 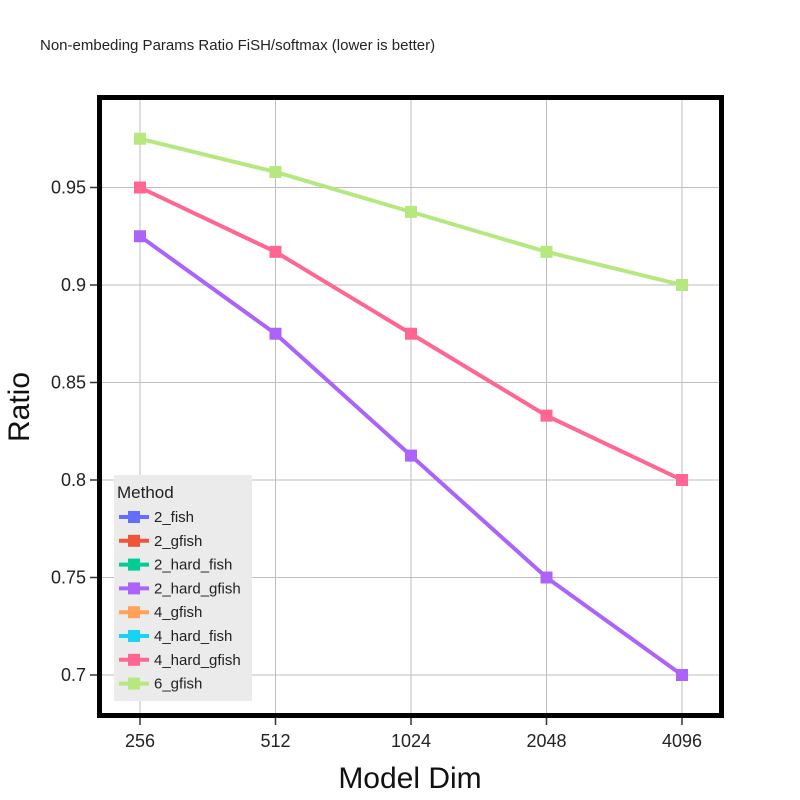 I want to click on x-tick-label: 4096, so click(x=682, y=741).